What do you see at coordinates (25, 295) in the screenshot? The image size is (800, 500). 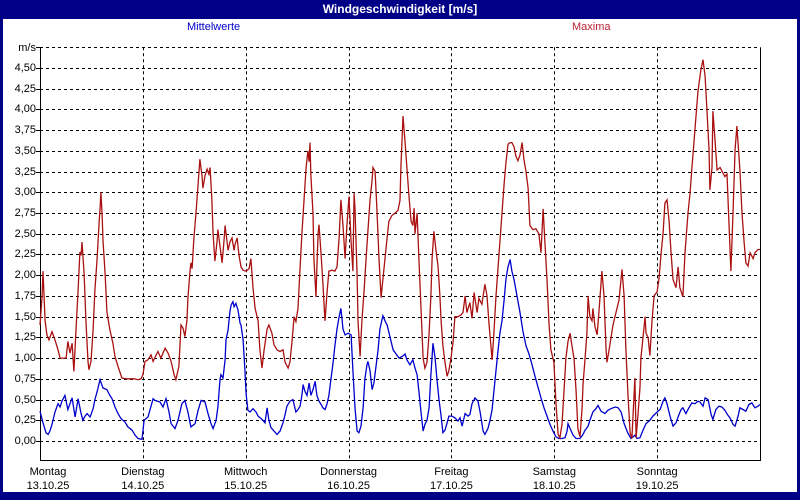 I see `y-tick-label: 1,75` at bounding box center [25, 295].